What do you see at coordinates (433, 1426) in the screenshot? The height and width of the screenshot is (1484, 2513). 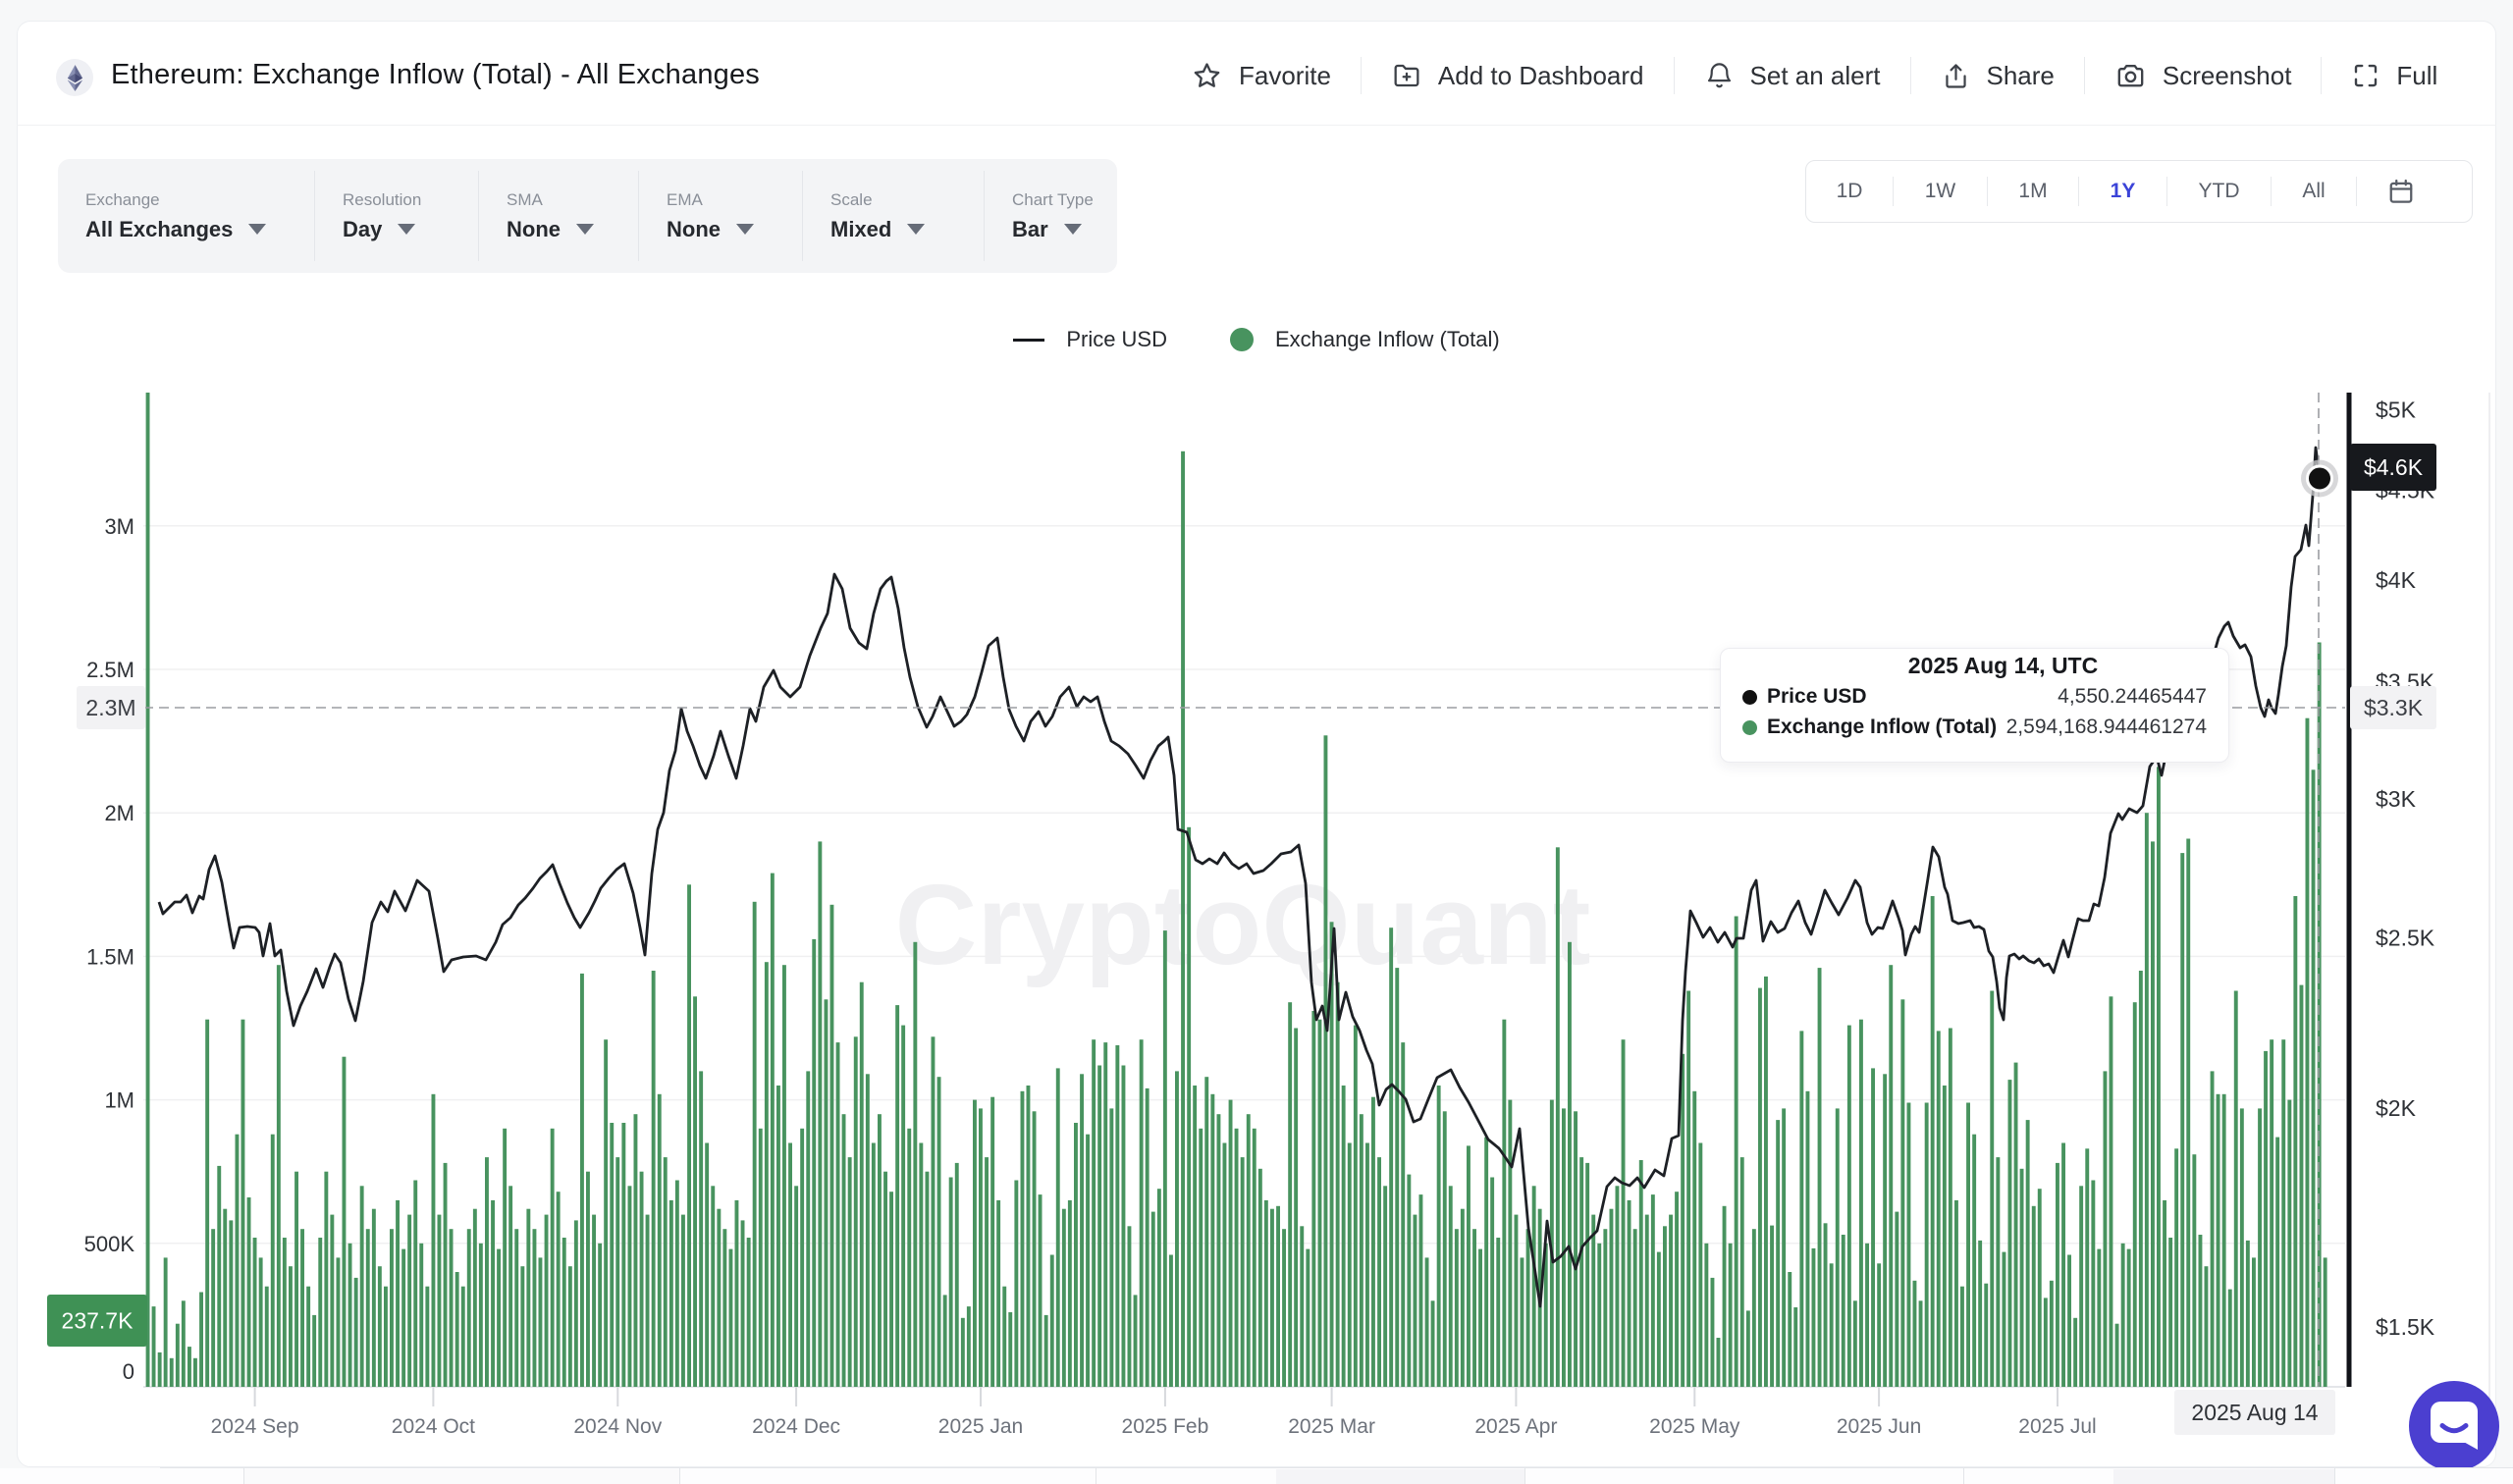 I see `svg-text: 2024 Oct` at bounding box center [433, 1426].